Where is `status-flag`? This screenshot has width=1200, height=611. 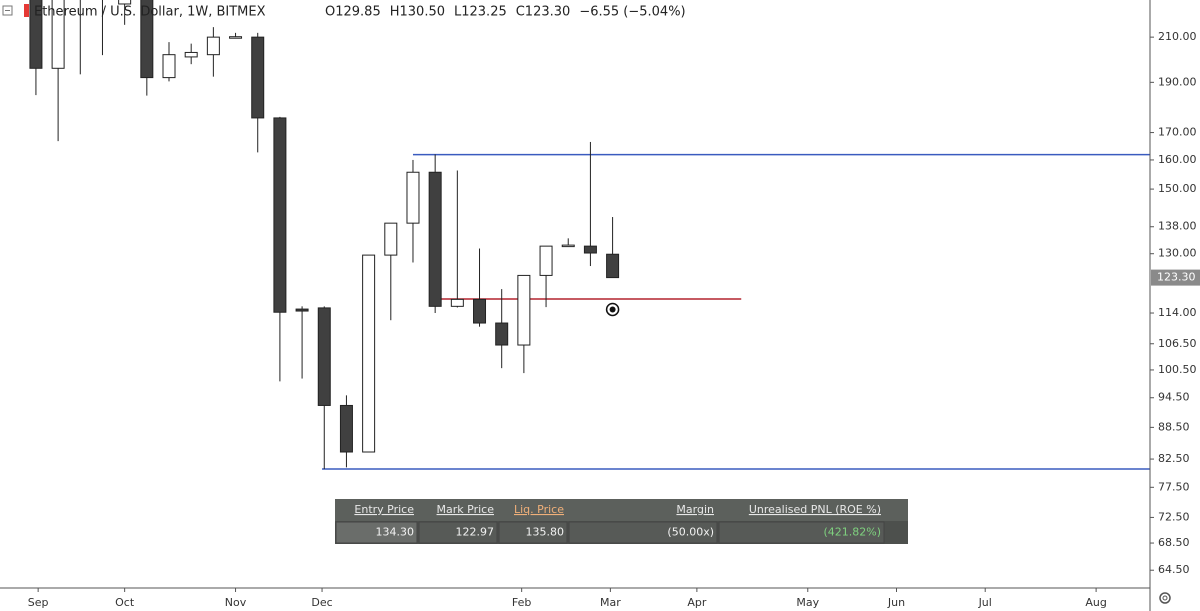 status-flag is located at coordinates (26, 10).